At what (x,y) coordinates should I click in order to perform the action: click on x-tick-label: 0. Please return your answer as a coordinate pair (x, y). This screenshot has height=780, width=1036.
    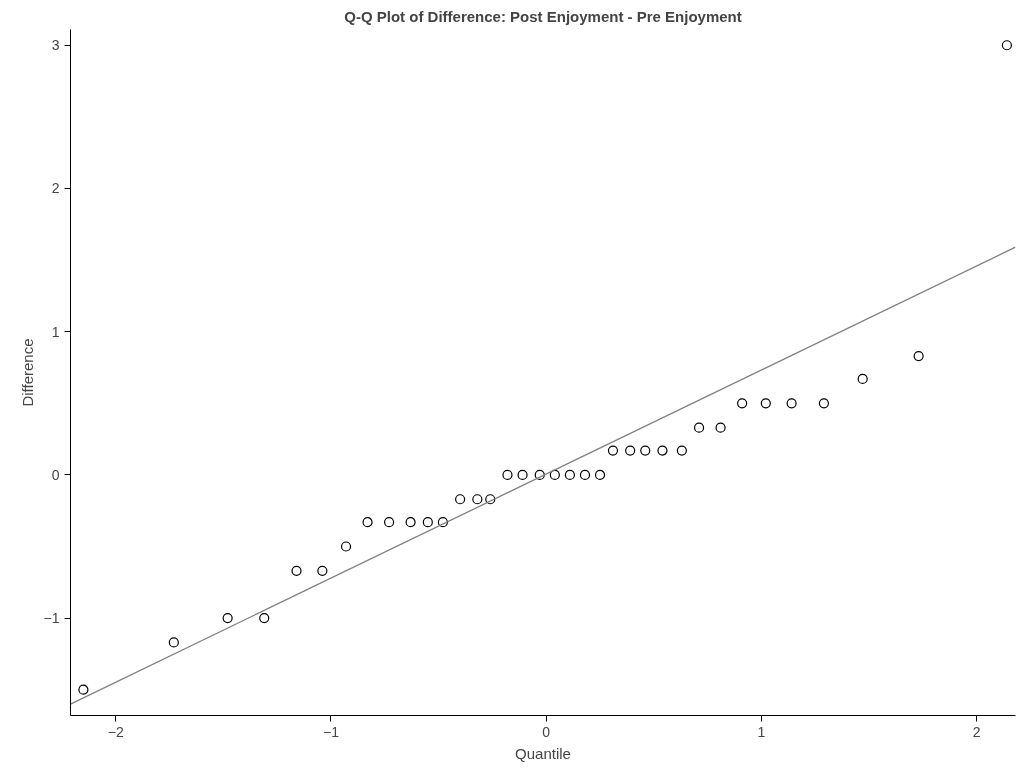
    Looking at the image, I should click on (546, 731).